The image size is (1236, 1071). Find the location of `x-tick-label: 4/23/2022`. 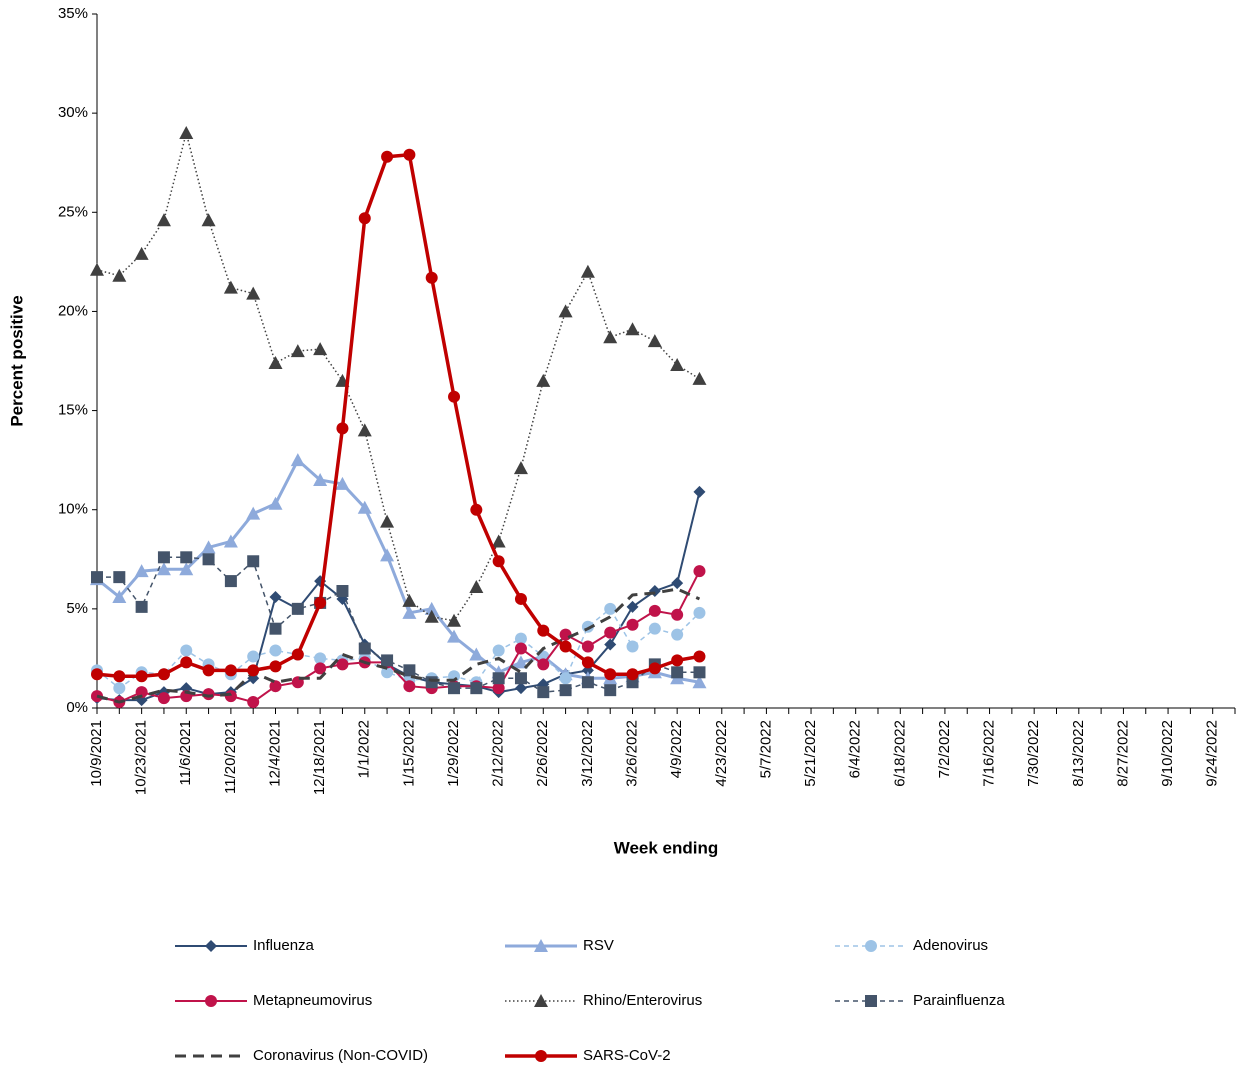

x-tick-label: 4/23/2022 is located at coordinates (721, 753).